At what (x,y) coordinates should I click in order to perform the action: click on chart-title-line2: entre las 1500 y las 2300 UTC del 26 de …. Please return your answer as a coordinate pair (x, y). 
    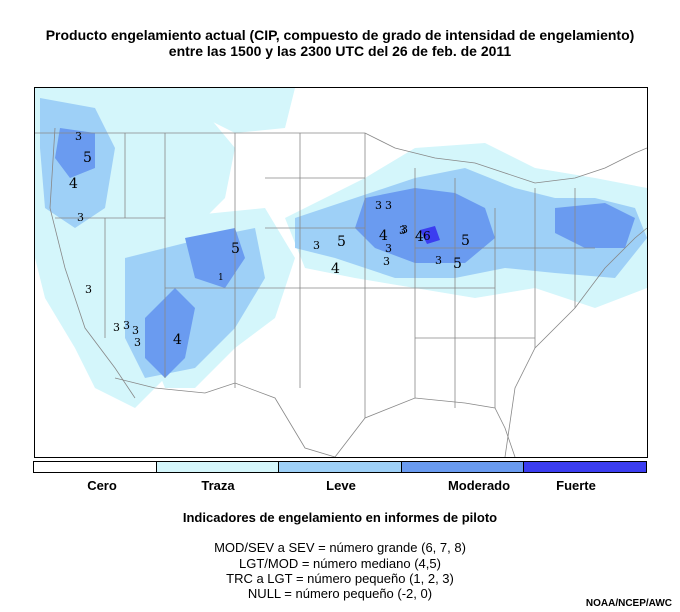
    Looking at the image, I should click on (340, 51).